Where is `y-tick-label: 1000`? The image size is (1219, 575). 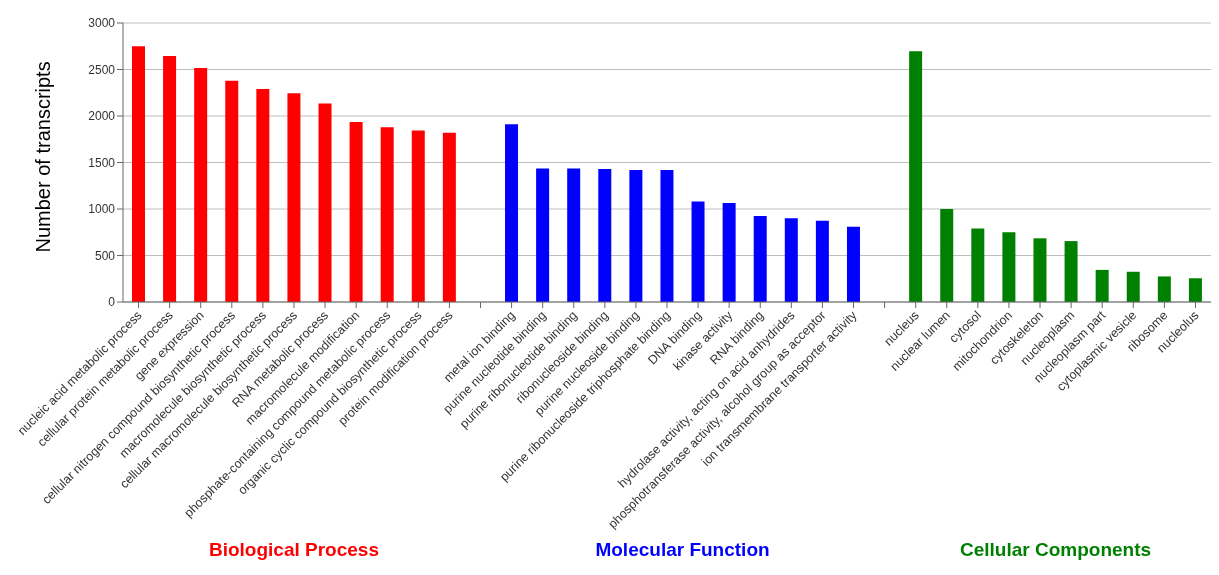 y-tick-label: 1000 is located at coordinates (102, 209).